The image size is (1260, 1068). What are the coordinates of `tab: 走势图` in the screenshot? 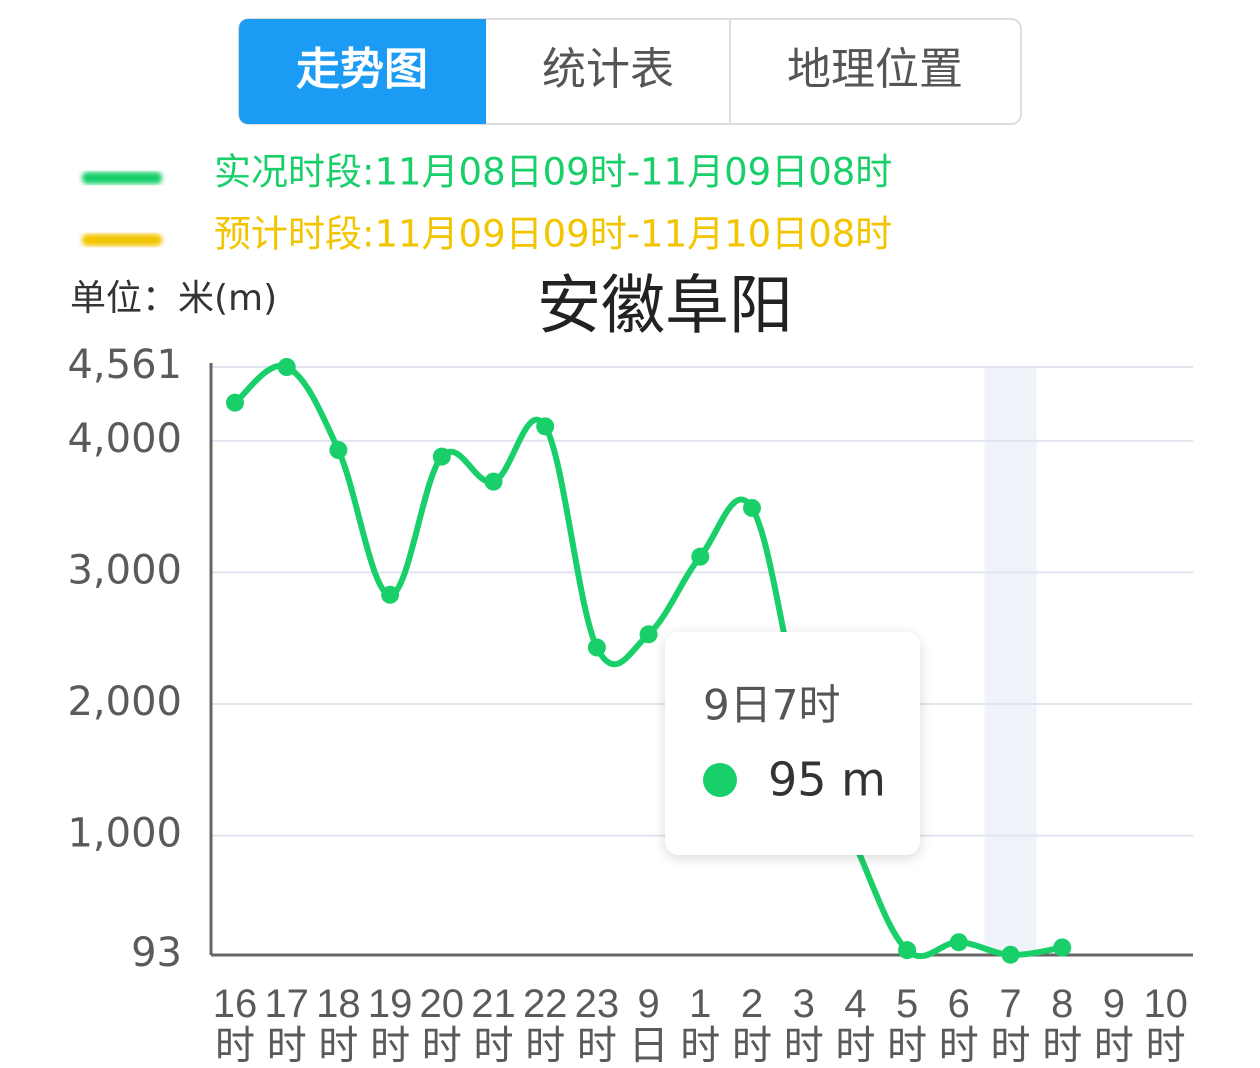 It's located at (362, 69).